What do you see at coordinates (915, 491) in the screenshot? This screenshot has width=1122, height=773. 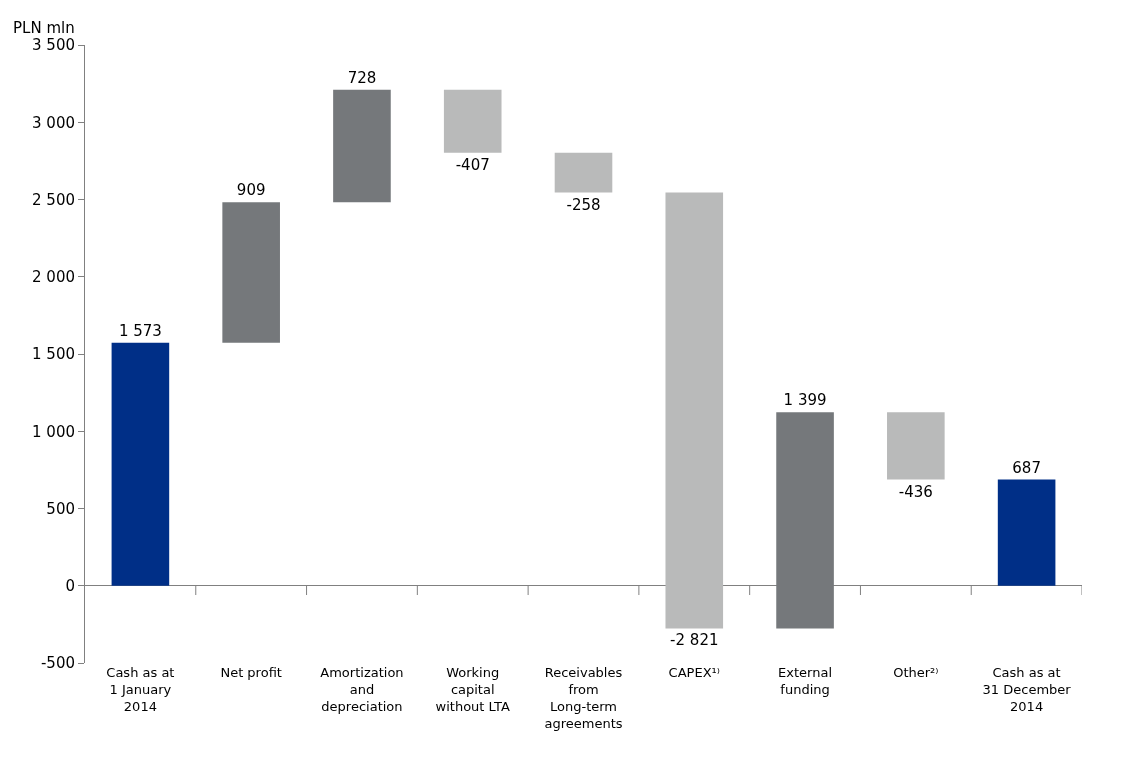 I see `data-label: -436` at bounding box center [915, 491].